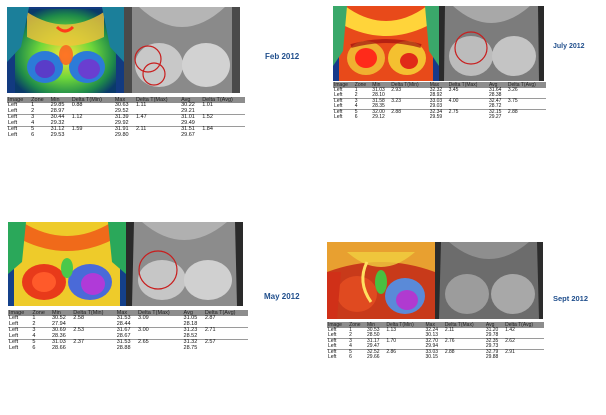  I want to click on table-cell: 2.62, so click(510, 341).